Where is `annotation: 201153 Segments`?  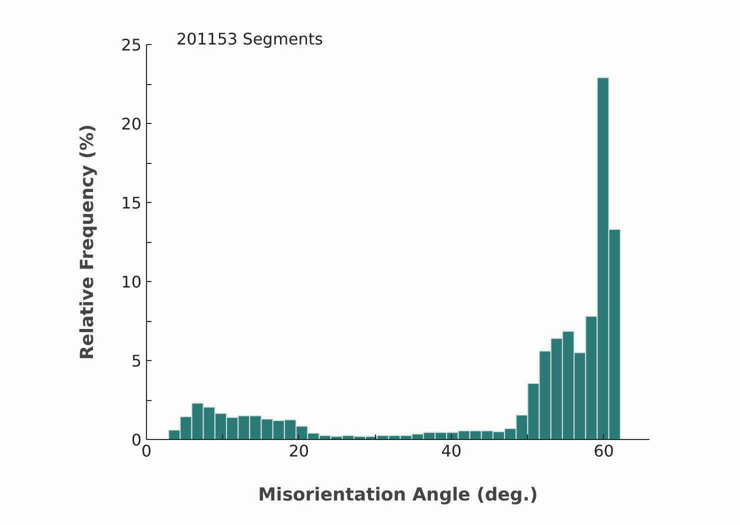 annotation: 201153 Segments is located at coordinates (249, 39).